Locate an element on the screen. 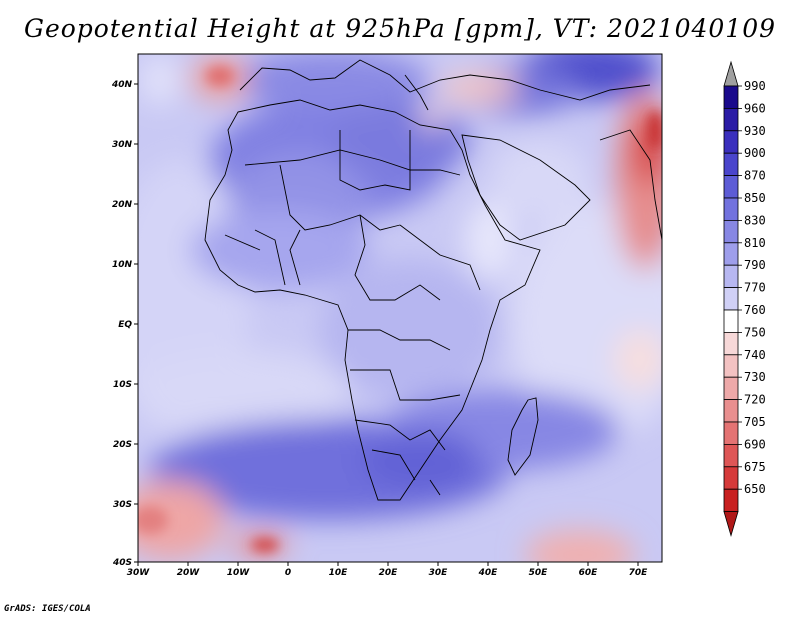 The width and height of the screenshot is (800, 618). lon-tick-label: 50E is located at coordinates (539, 573).